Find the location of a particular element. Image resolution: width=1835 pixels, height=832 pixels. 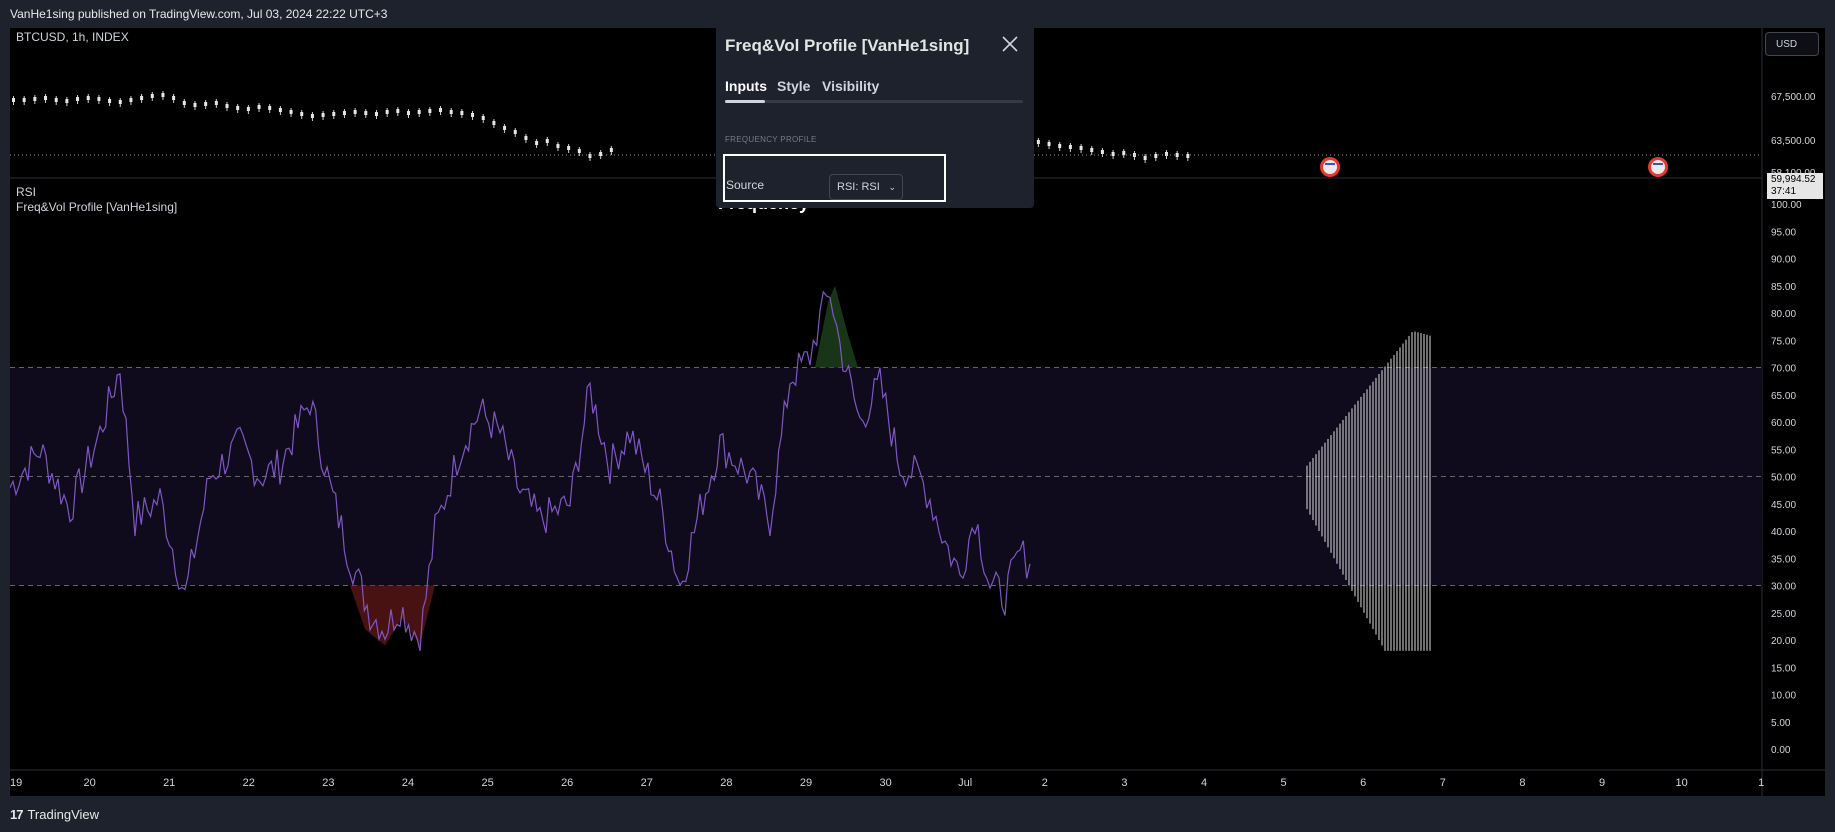

time-axis-label: 4 is located at coordinates (1204, 783).